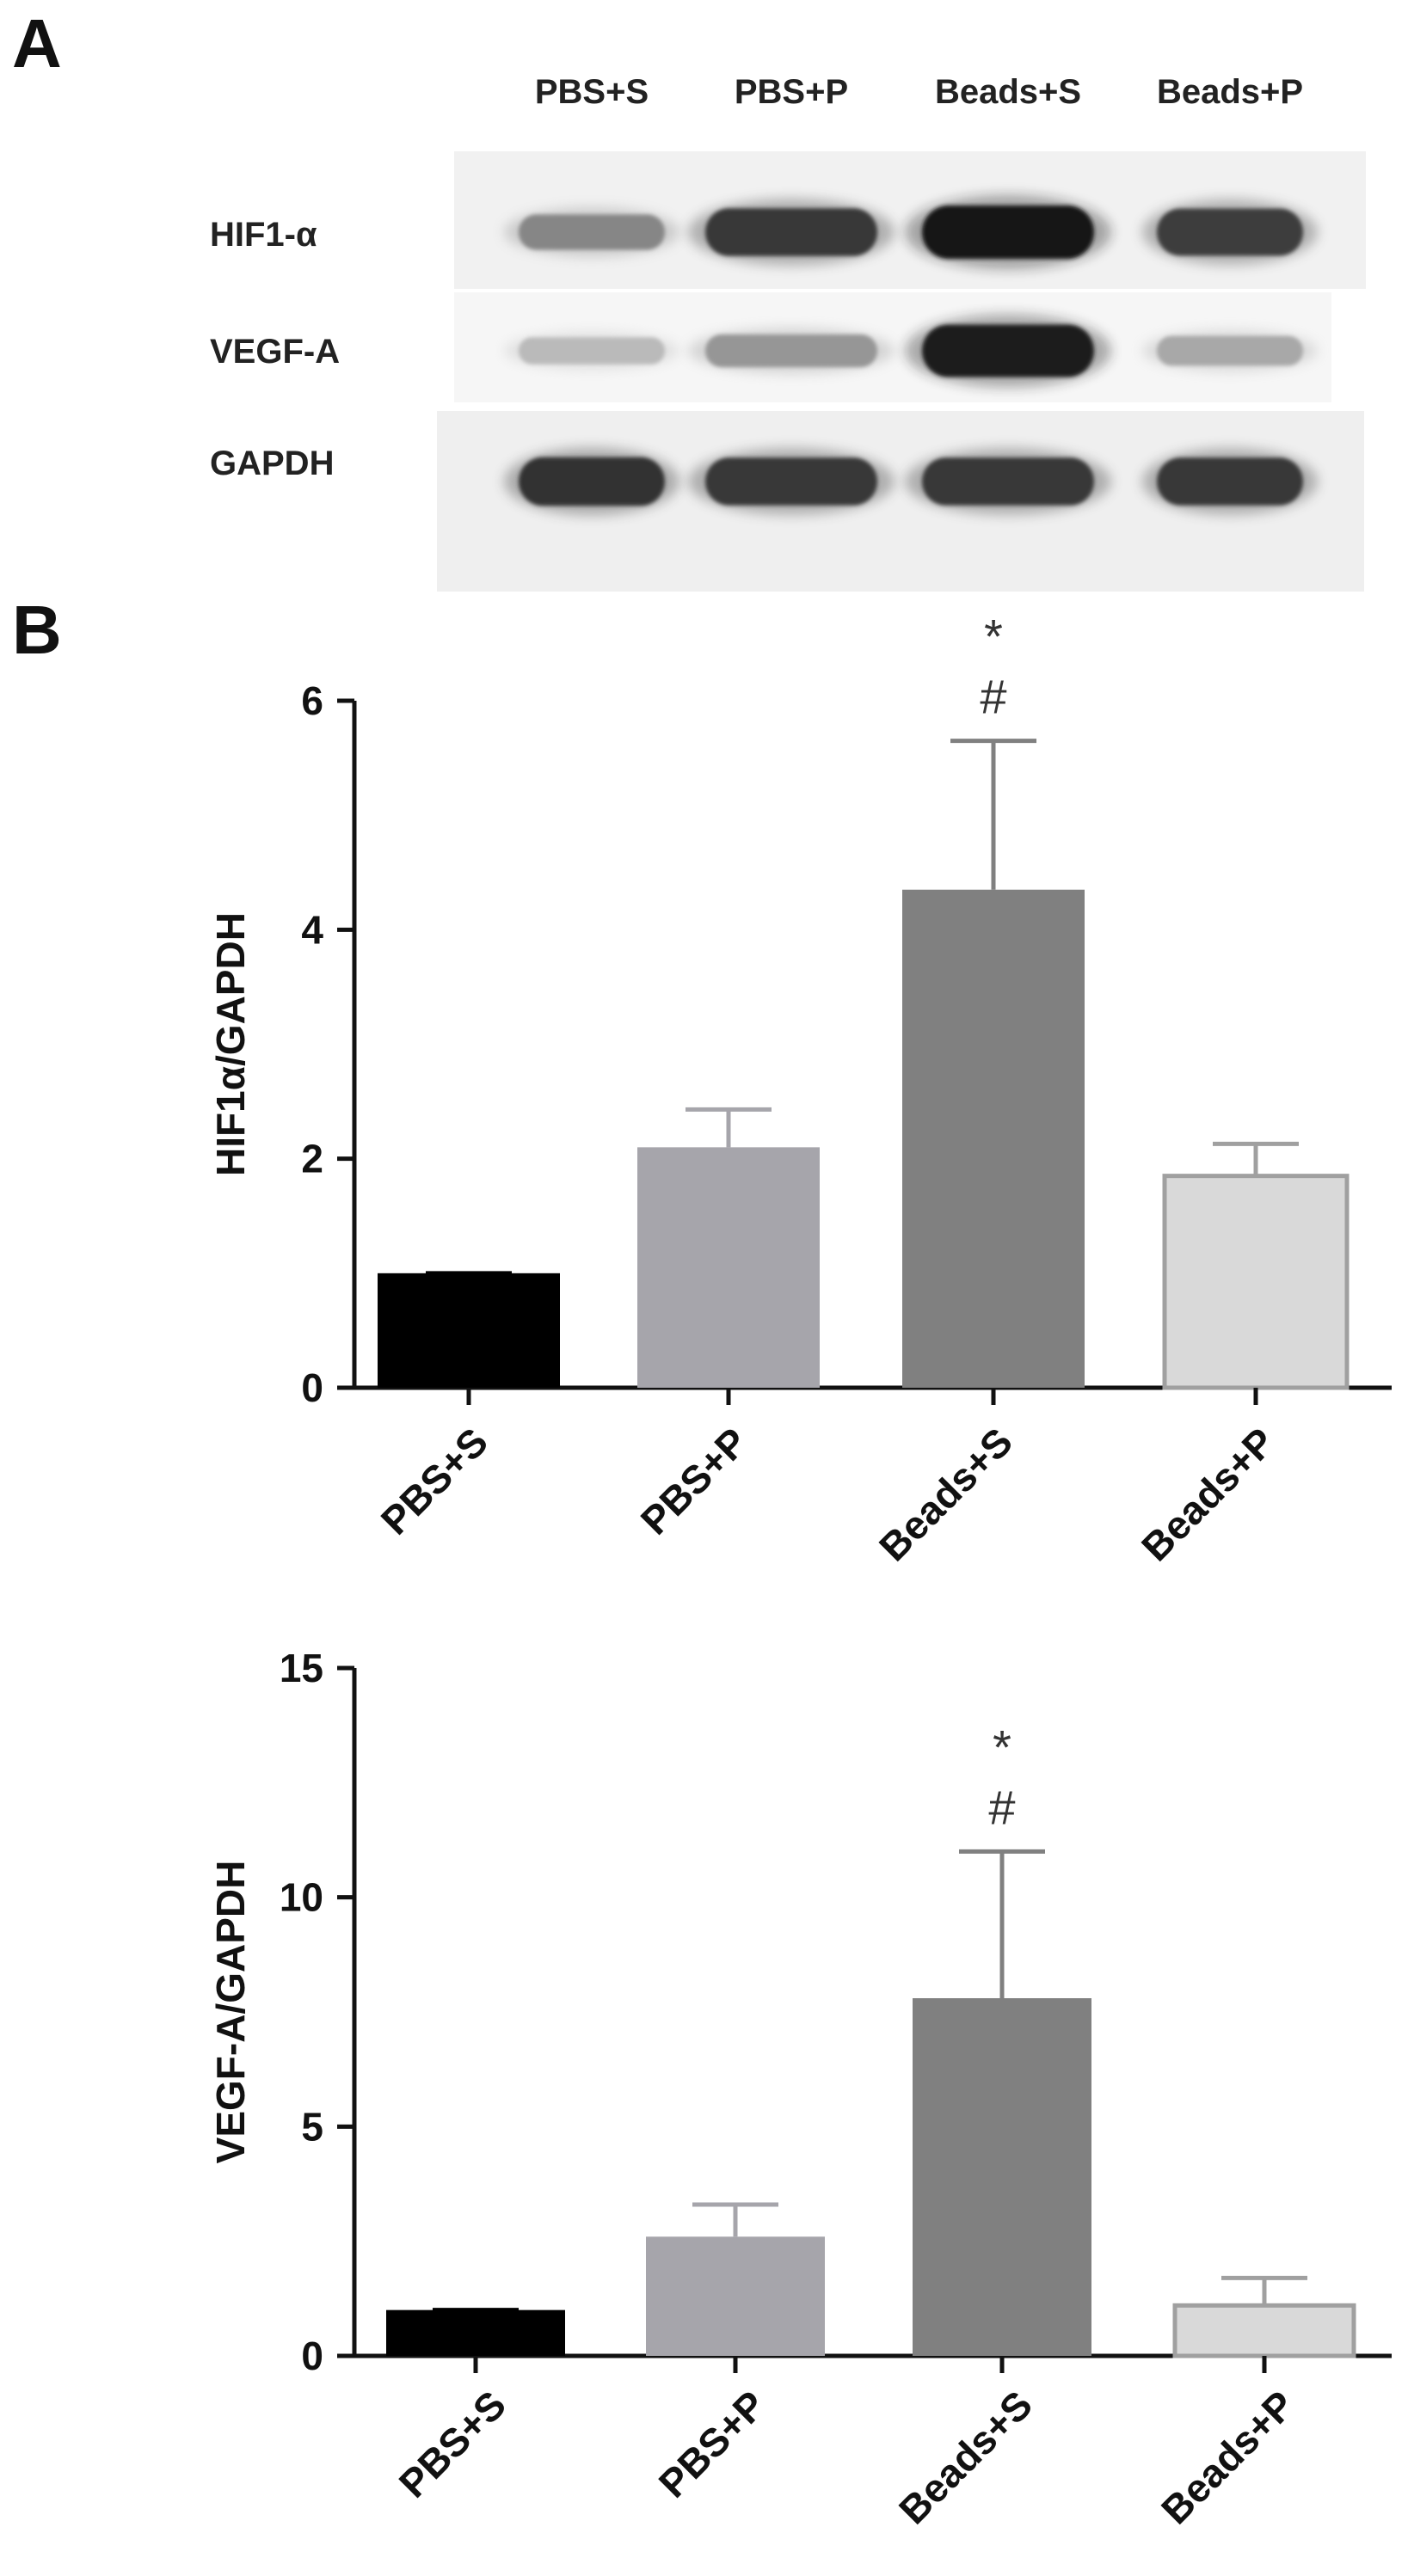 This screenshot has width=1408, height=2576. I want to click on y-tick-label: 6, so click(312, 700).